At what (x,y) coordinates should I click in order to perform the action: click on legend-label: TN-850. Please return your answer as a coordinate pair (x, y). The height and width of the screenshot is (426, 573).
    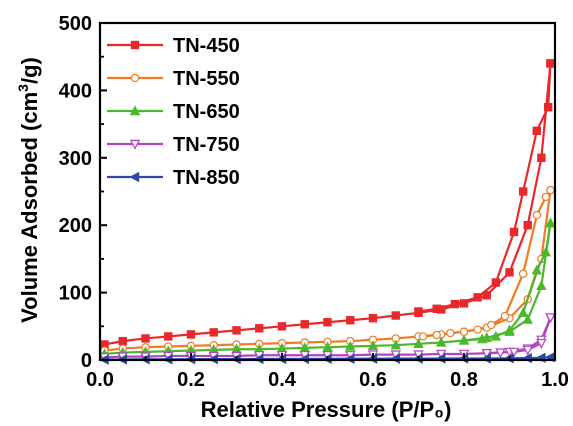
    Looking at the image, I should click on (206, 178).